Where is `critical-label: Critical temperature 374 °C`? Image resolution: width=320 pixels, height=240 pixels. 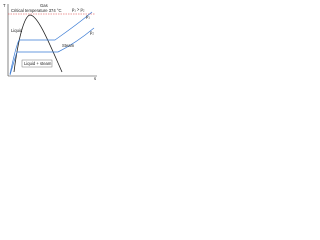 critical-label: Critical temperature 374 °C is located at coordinates (36, 10).